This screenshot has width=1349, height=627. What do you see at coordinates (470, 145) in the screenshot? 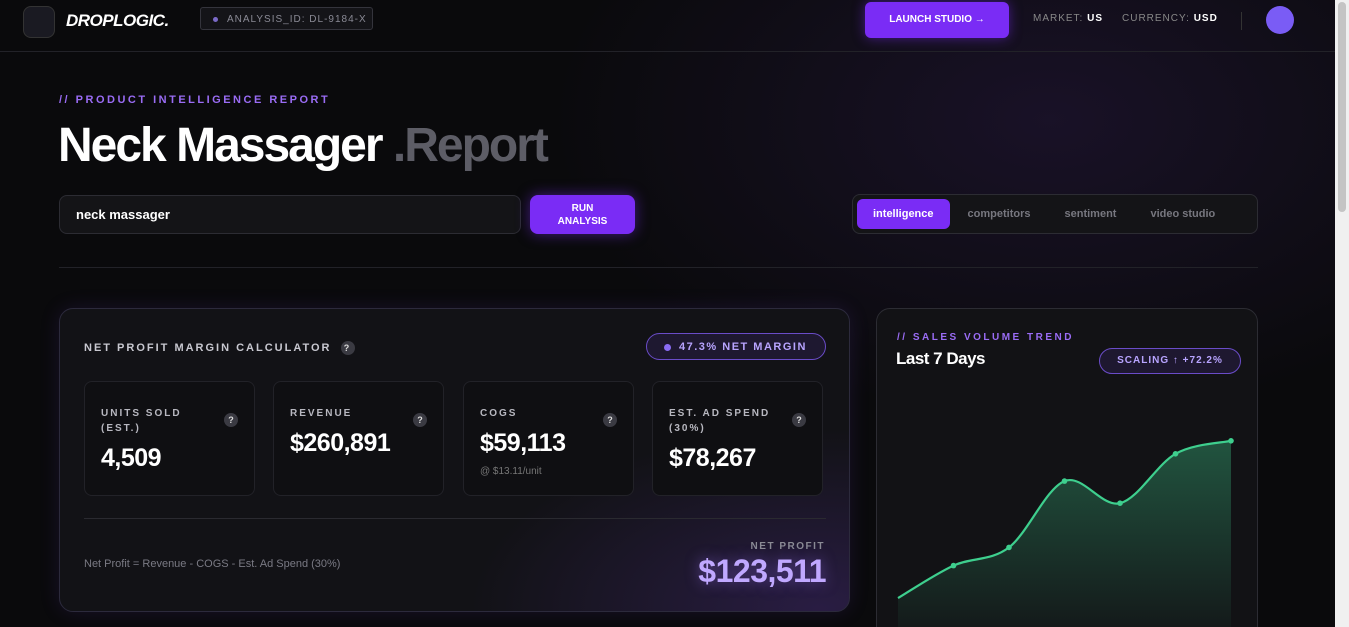
I see `title-suffix: .Report` at bounding box center [470, 145].